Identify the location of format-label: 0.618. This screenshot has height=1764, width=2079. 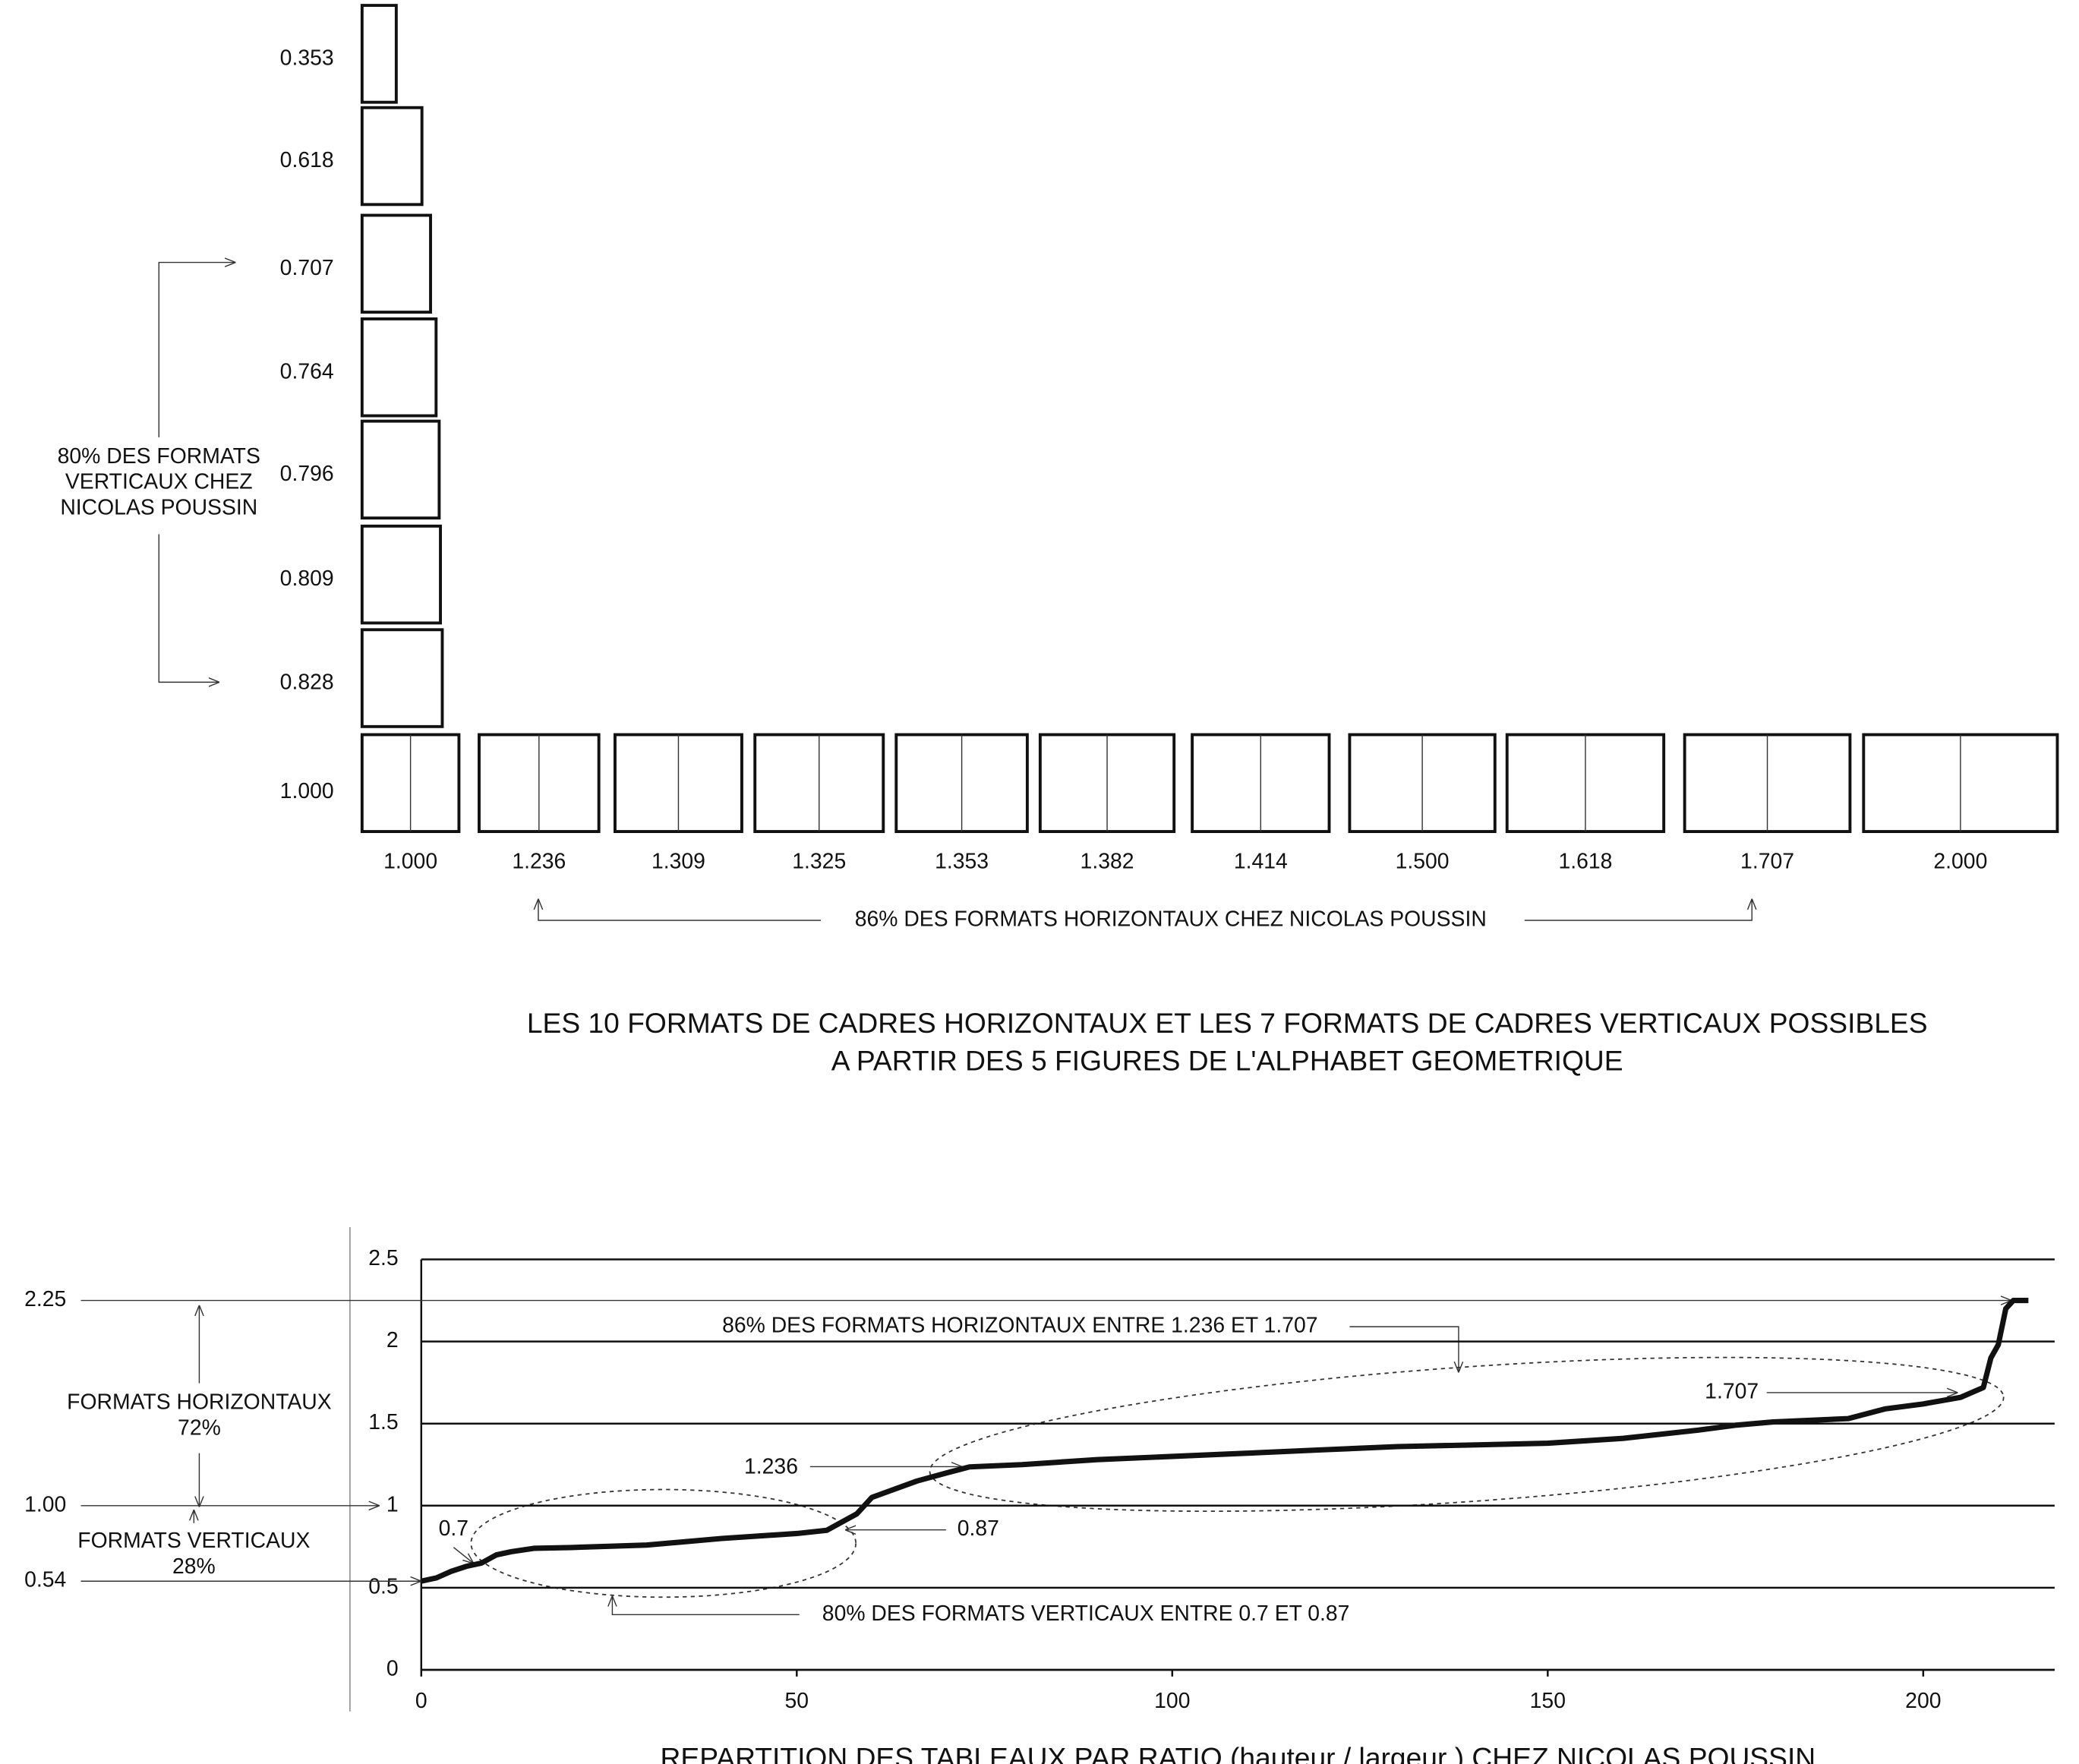
(307, 160).